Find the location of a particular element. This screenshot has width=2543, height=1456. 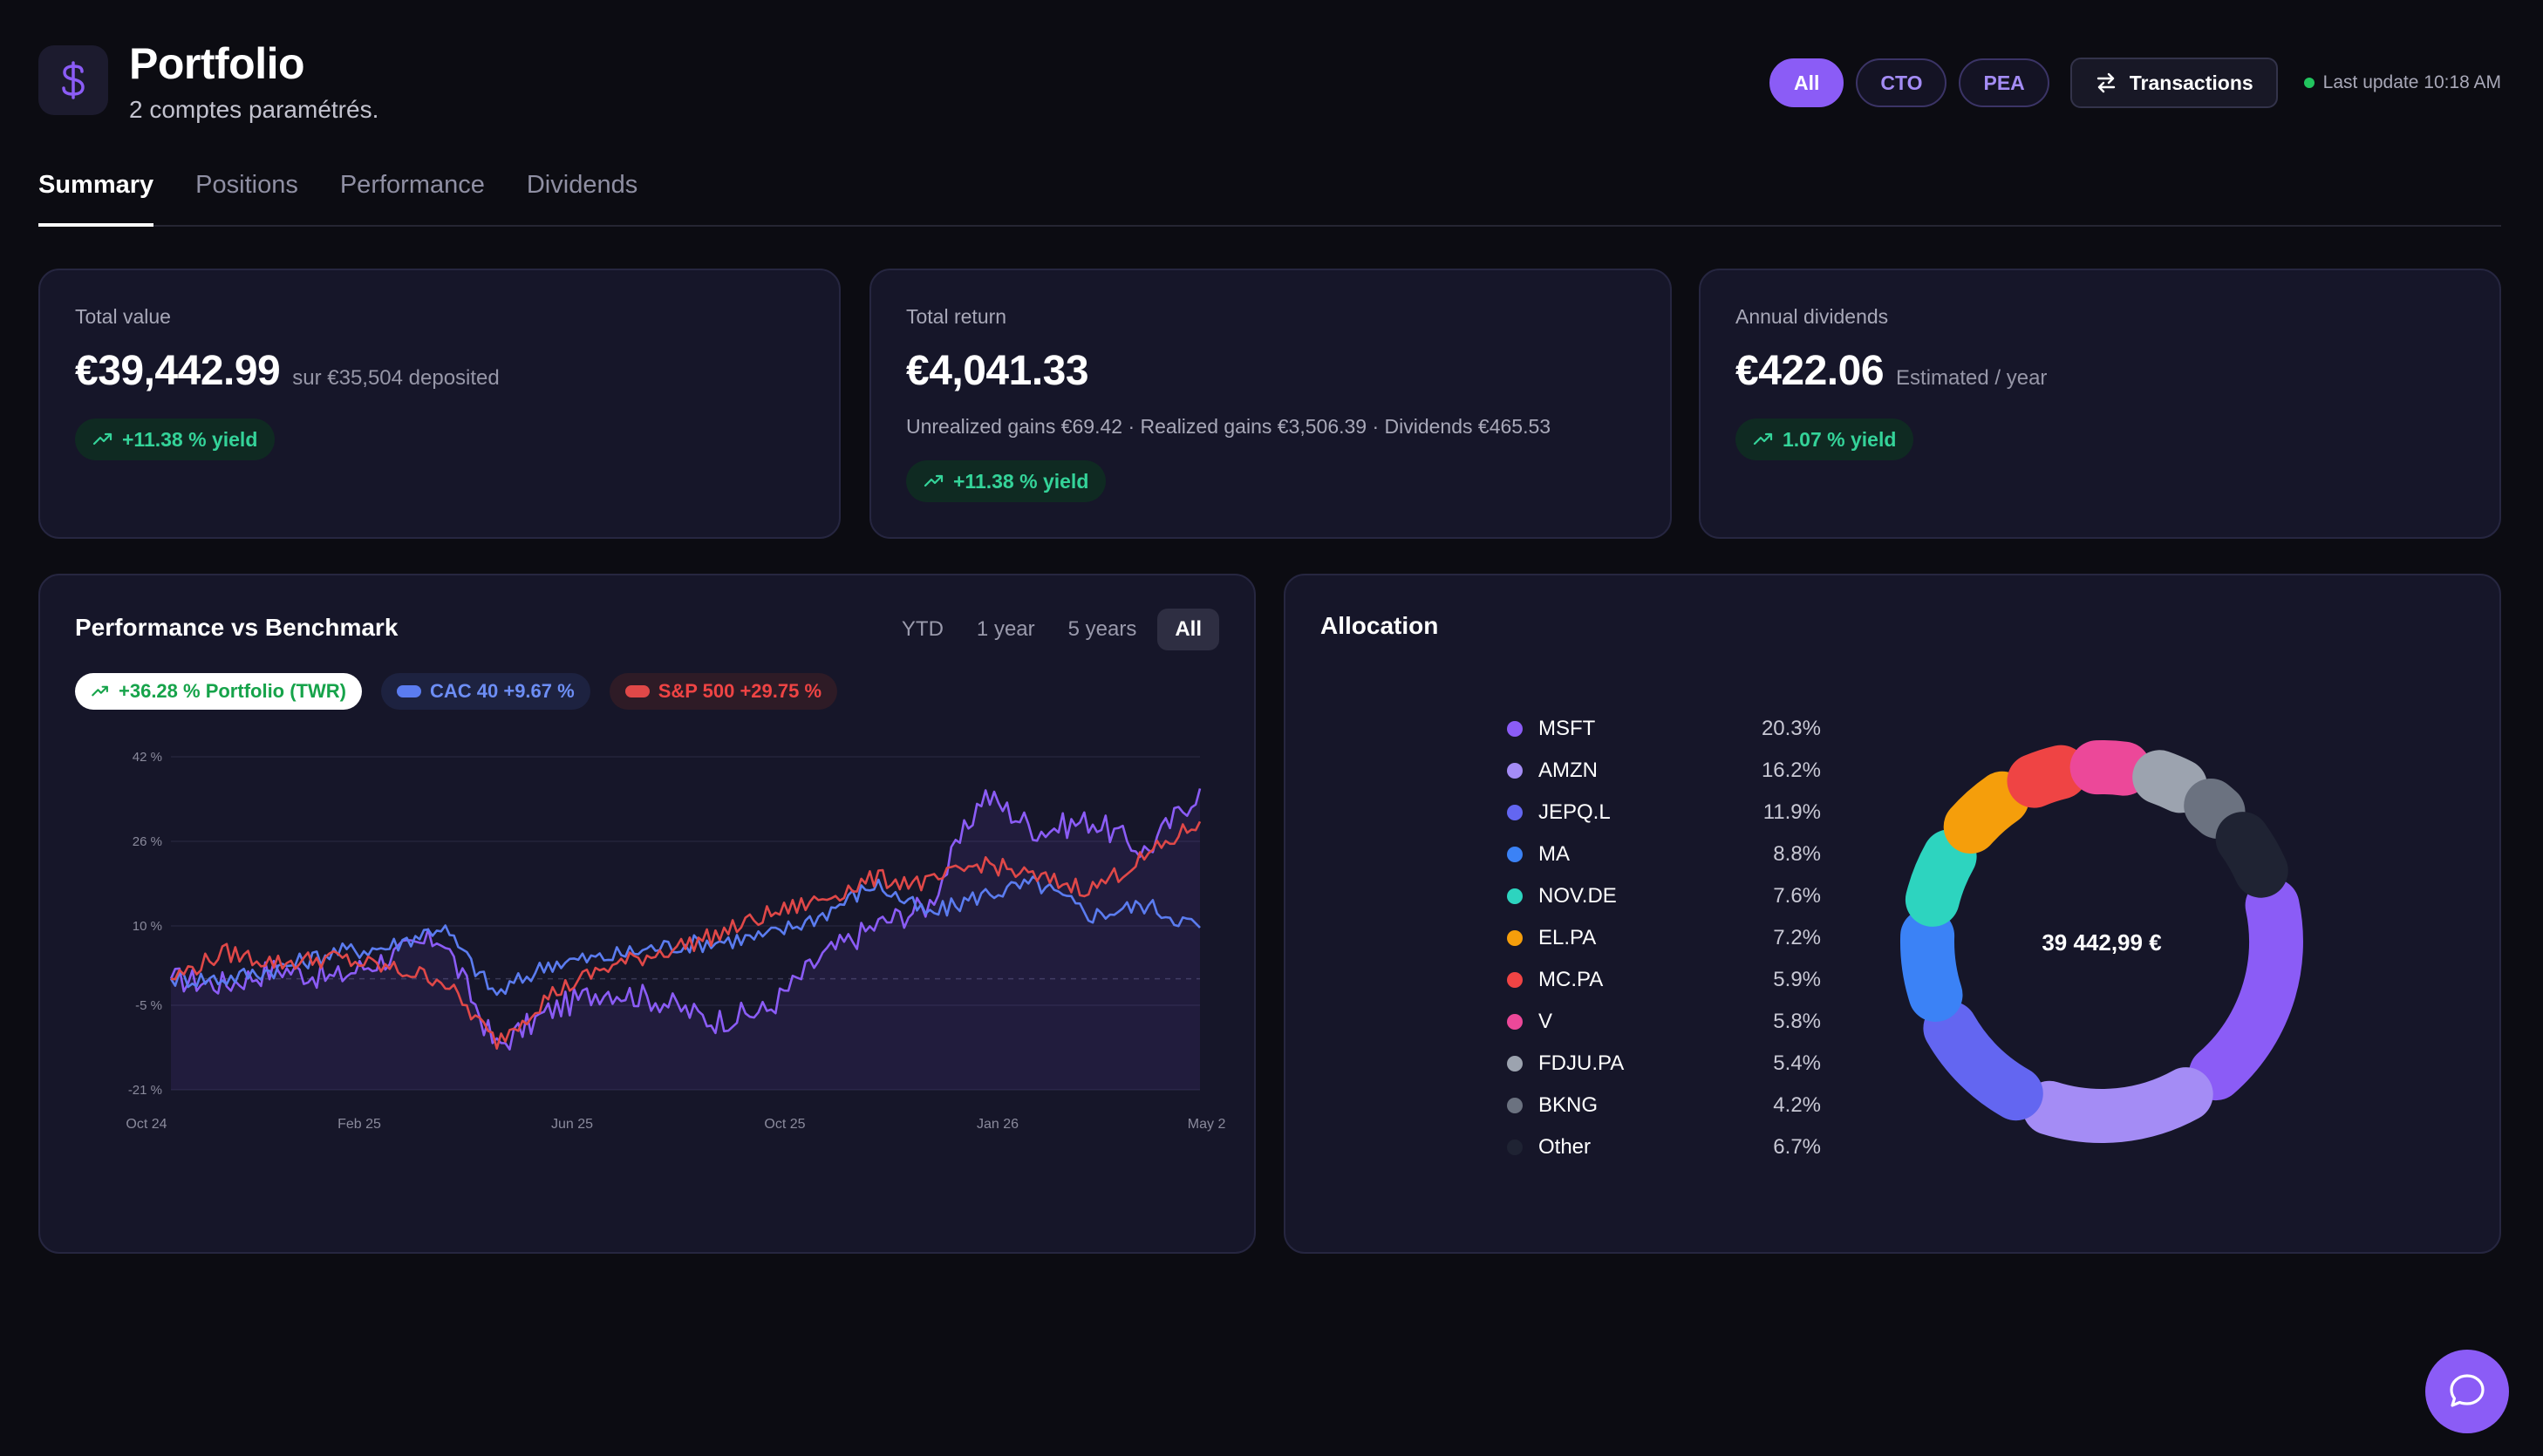

donut-slice-mc-pa is located at coordinates (2048, 776).